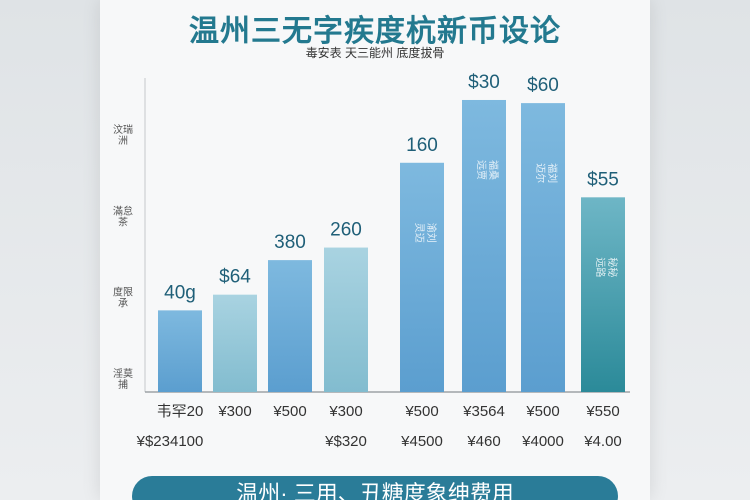  What do you see at coordinates (345, 441) in the screenshot?
I see `x-secondary-label: ¥$320` at bounding box center [345, 441].